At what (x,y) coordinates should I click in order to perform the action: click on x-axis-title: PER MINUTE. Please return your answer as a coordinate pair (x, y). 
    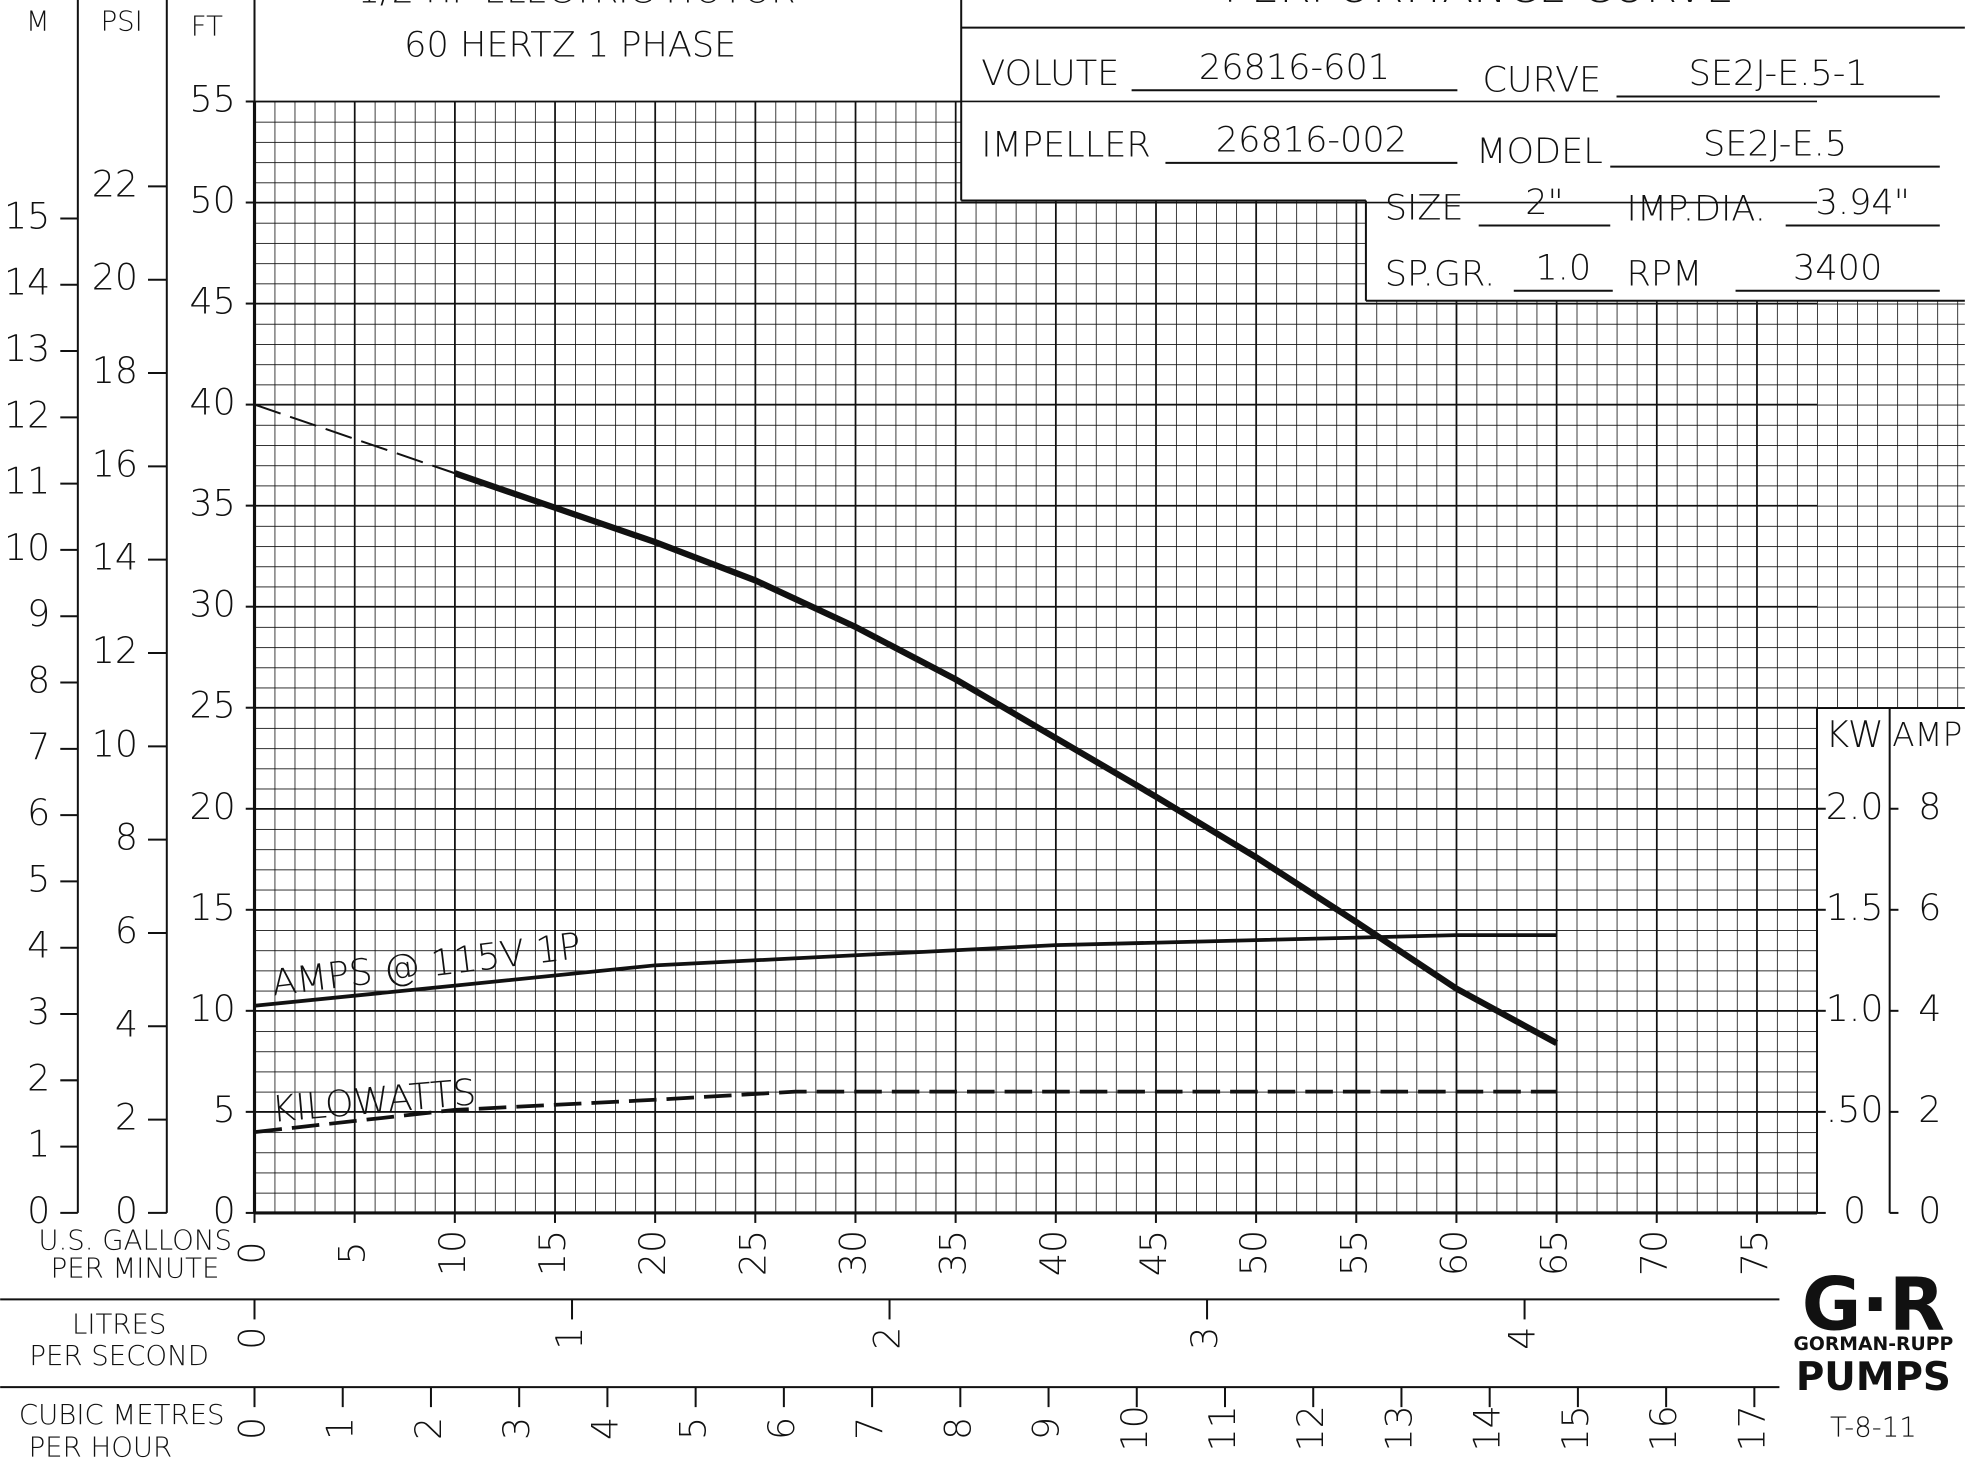
    Looking at the image, I should click on (135, 1268).